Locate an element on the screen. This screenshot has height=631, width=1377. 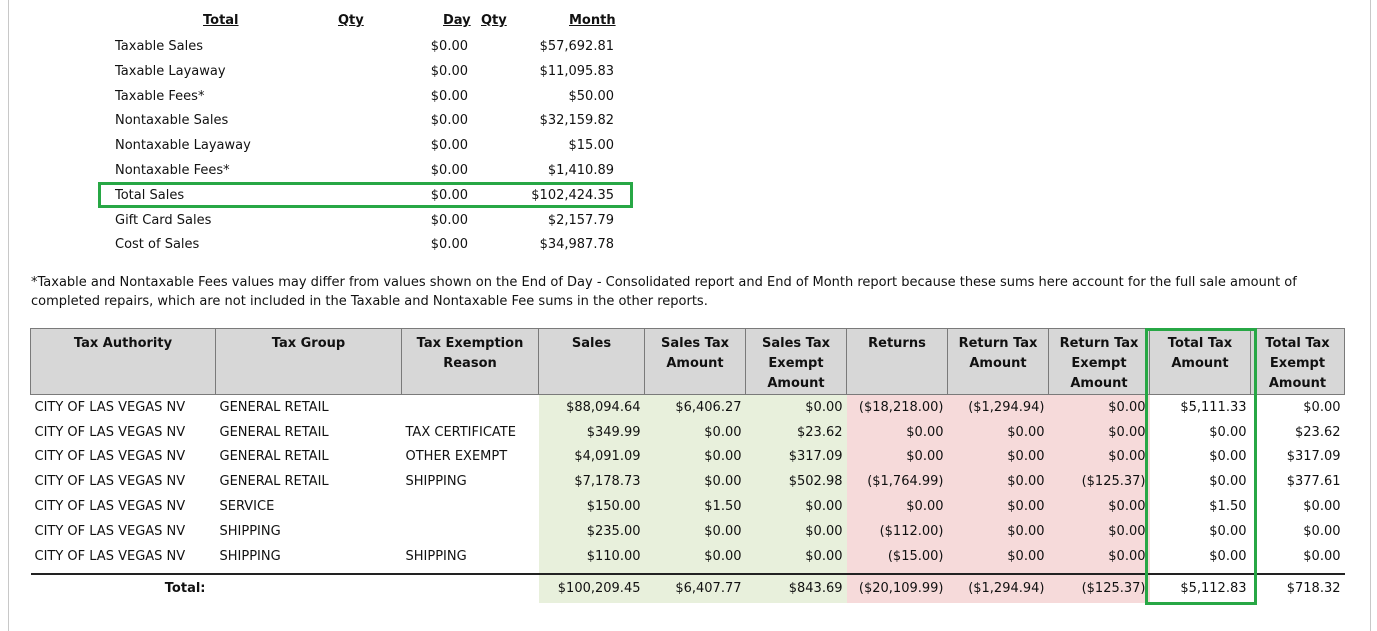
summary-month: $2,157.79 is located at coordinates (580, 220).